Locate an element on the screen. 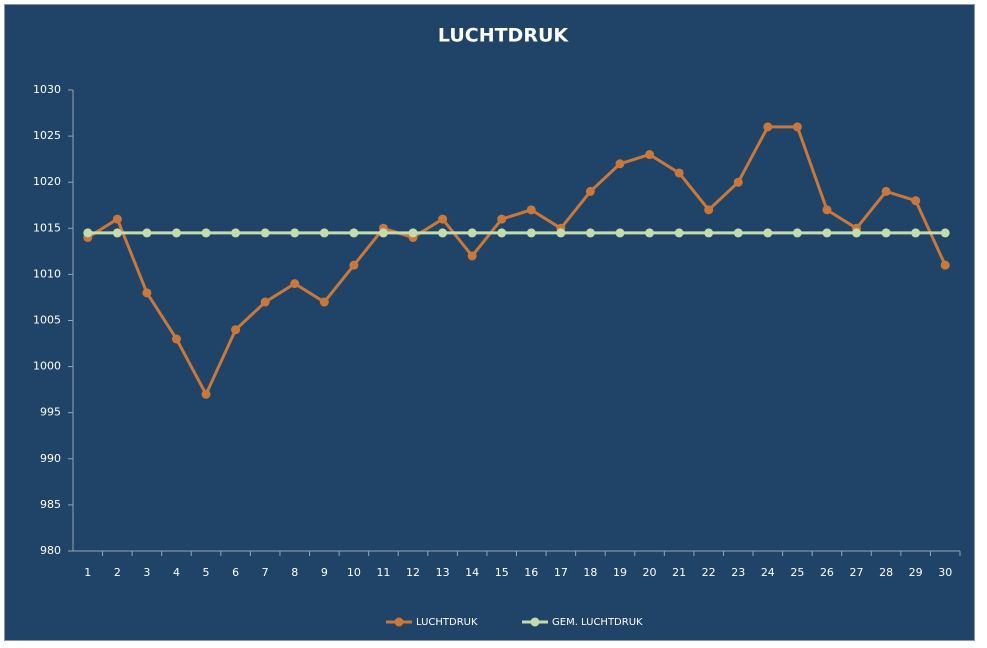 This screenshot has height=648, width=987. x-tick-label: 7 is located at coordinates (265, 572).